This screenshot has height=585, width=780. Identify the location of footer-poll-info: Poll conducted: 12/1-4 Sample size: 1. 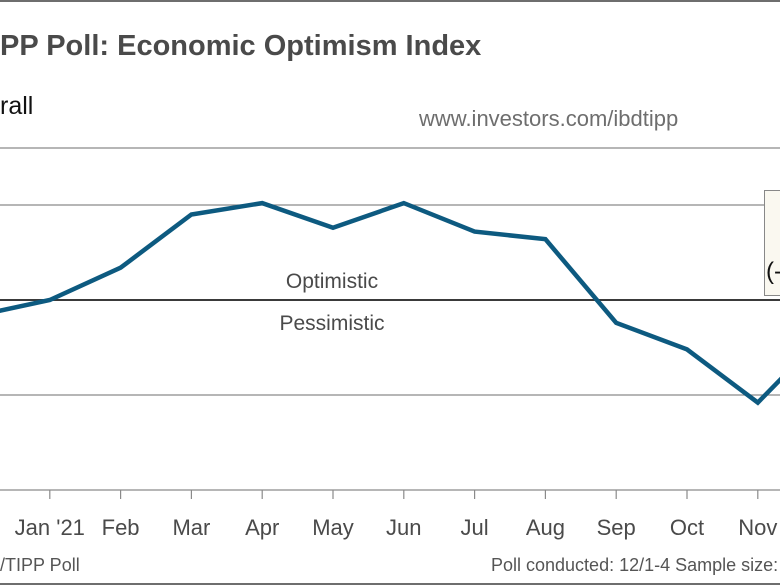
(635, 565).